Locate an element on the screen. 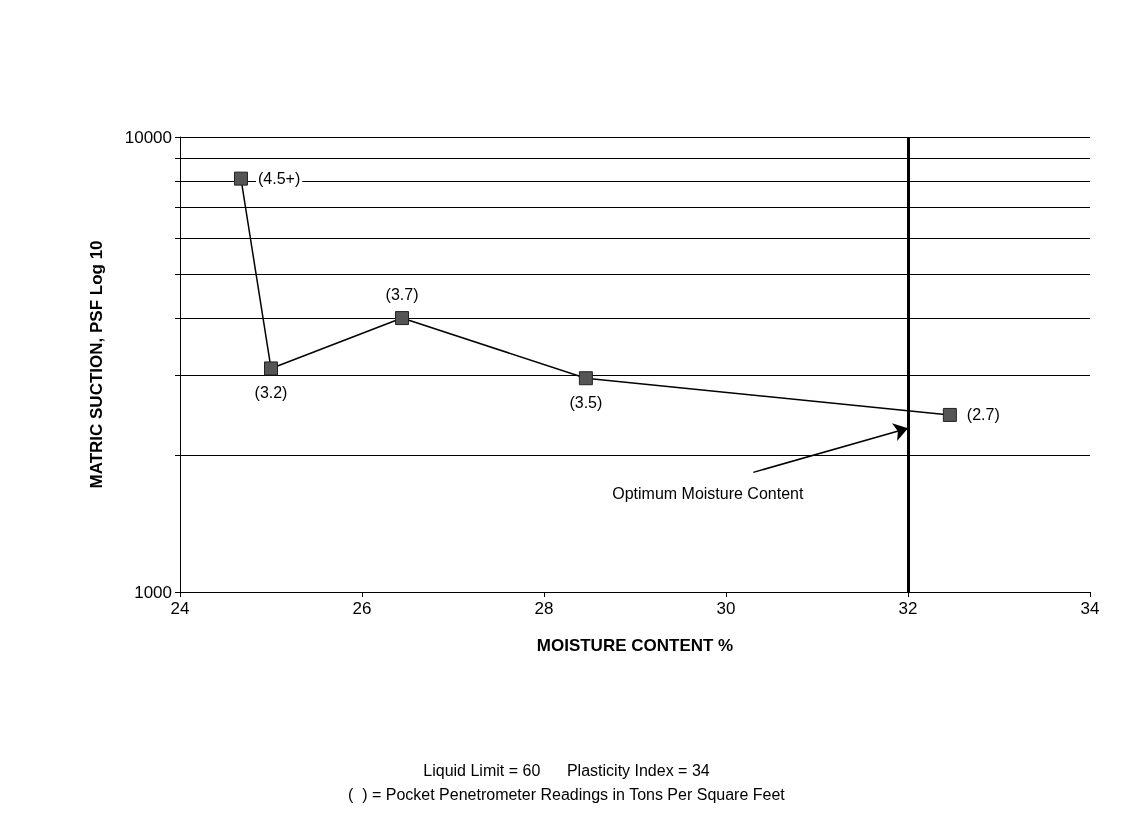 The height and width of the screenshot is (840, 1133). text: ( ) = Pocket Penetrometer Readings in Tons Per Square Feet is located at coordinates (566, 794).